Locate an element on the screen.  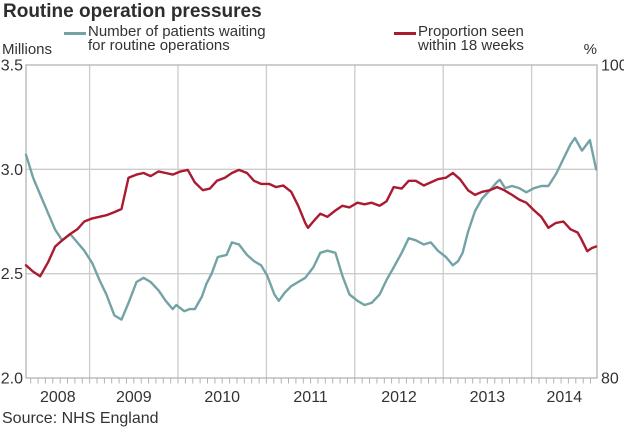
year-label: 2012 is located at coordinates (399, 397).